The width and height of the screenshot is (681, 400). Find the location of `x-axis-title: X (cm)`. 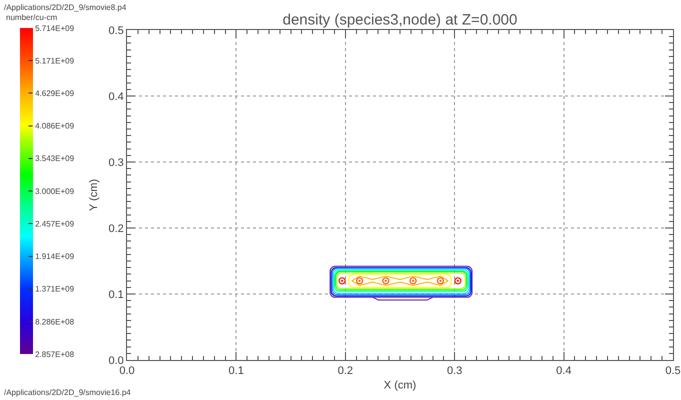

x-axis-title: X (cm) is located at coordinates (400, 385).